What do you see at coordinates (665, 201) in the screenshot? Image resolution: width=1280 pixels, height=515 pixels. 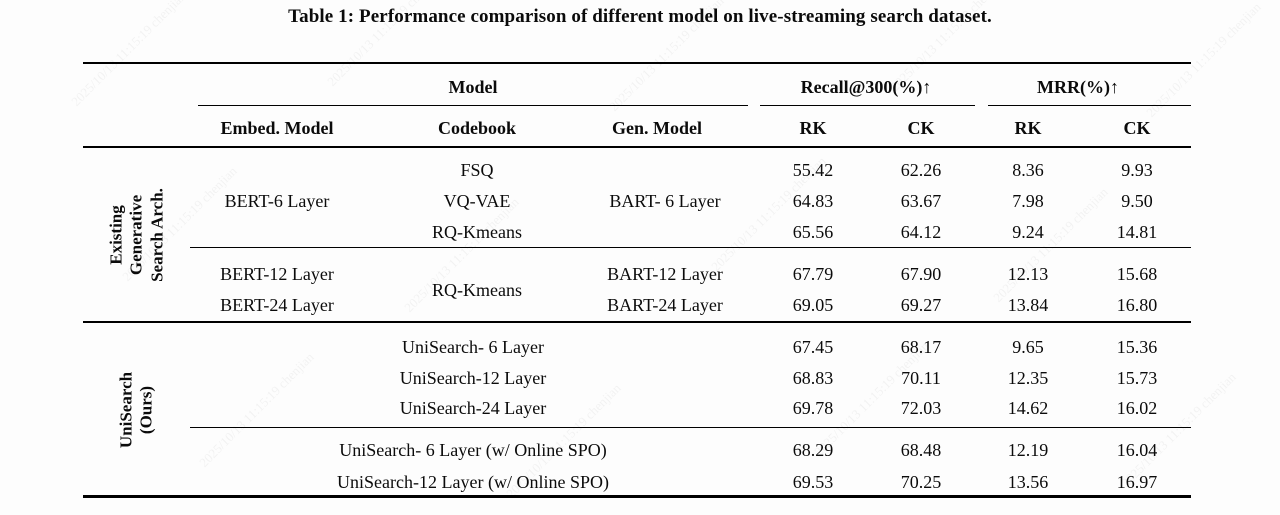 I see `cell-gen-bart6: BART- 6 Layer` at bounding box center [665, 201].